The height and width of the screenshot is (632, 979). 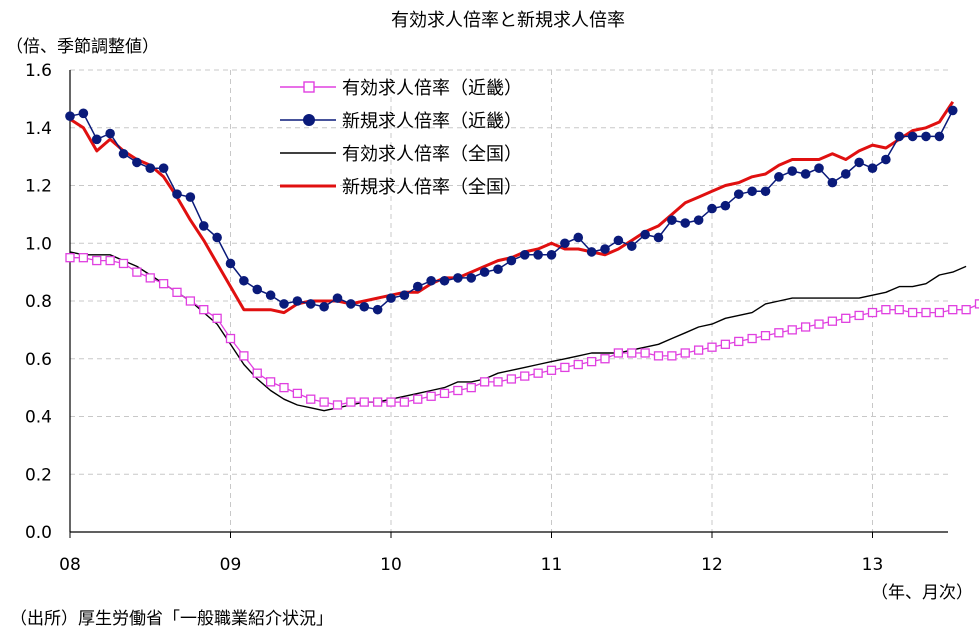 What do you see at coordinates (38, 475) in the screenshot?
I see `y-tick-label: 0.2` at bounding box center [38, 475].